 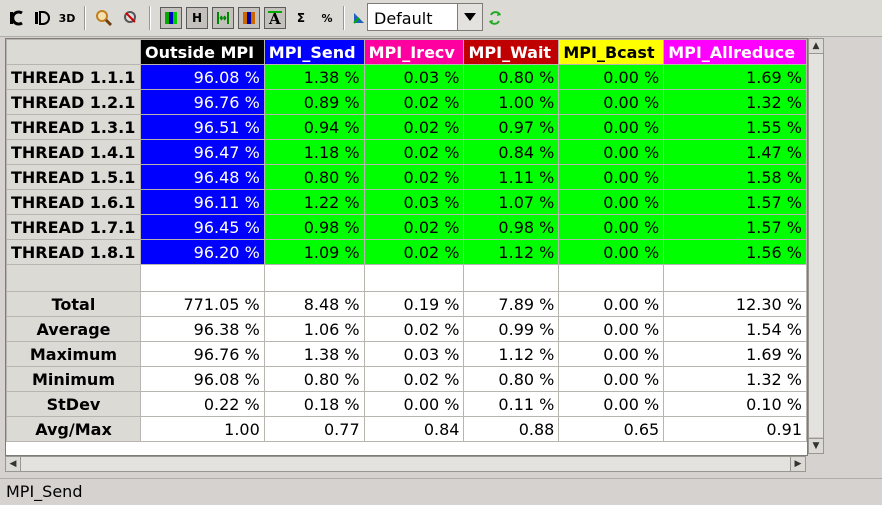 I want to click on table-cell: 1.58 %, so click(x=735, y=177).